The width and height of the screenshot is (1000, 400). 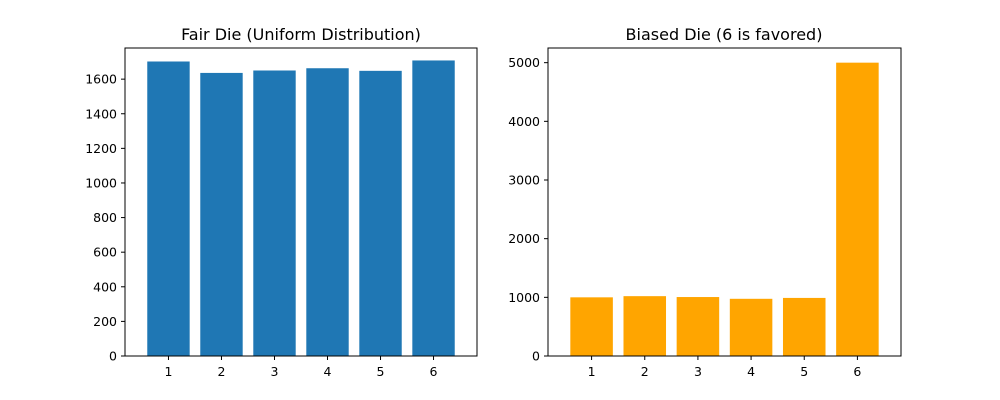 I want to click on y-tick-label: 1400, so click(x=101, y=113).